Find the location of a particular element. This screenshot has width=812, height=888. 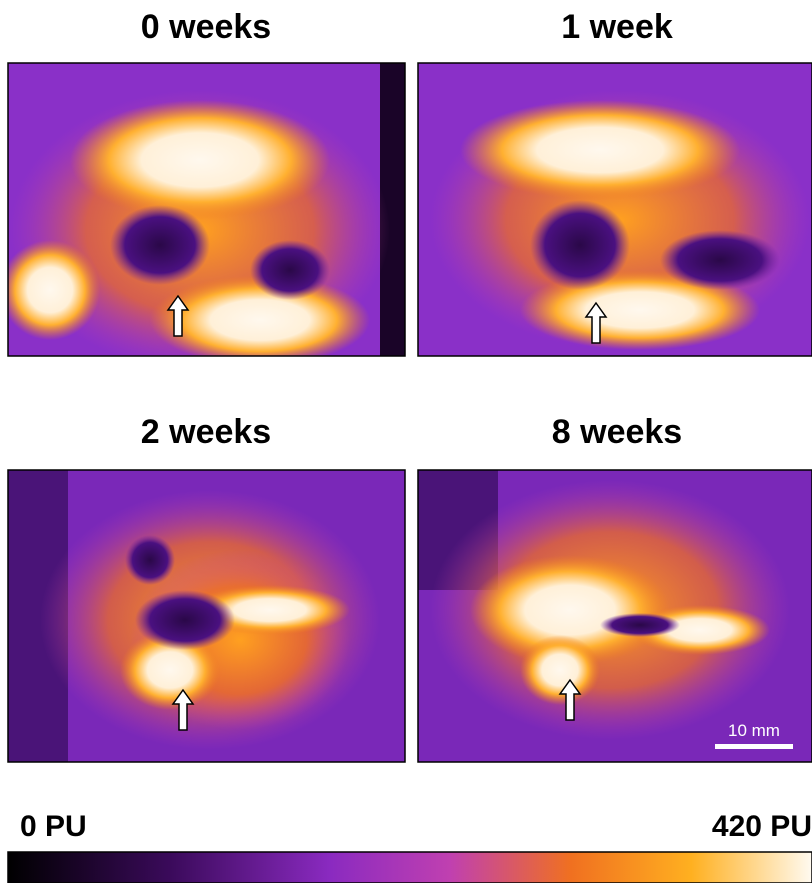

scale-bar is located at coordinates (754, 746).